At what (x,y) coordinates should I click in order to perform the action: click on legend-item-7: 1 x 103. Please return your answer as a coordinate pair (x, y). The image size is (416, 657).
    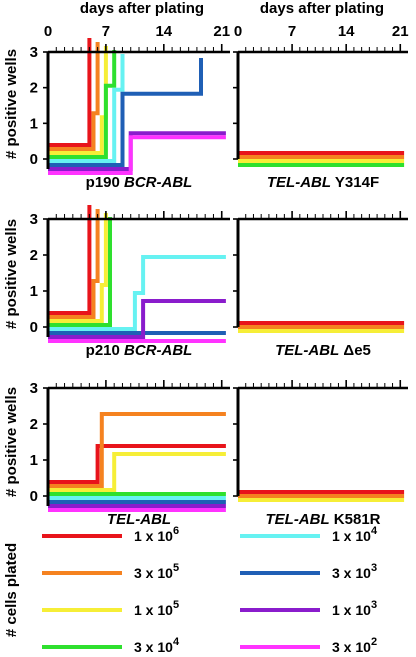
    Looking at the image, I should click on (308, 608).